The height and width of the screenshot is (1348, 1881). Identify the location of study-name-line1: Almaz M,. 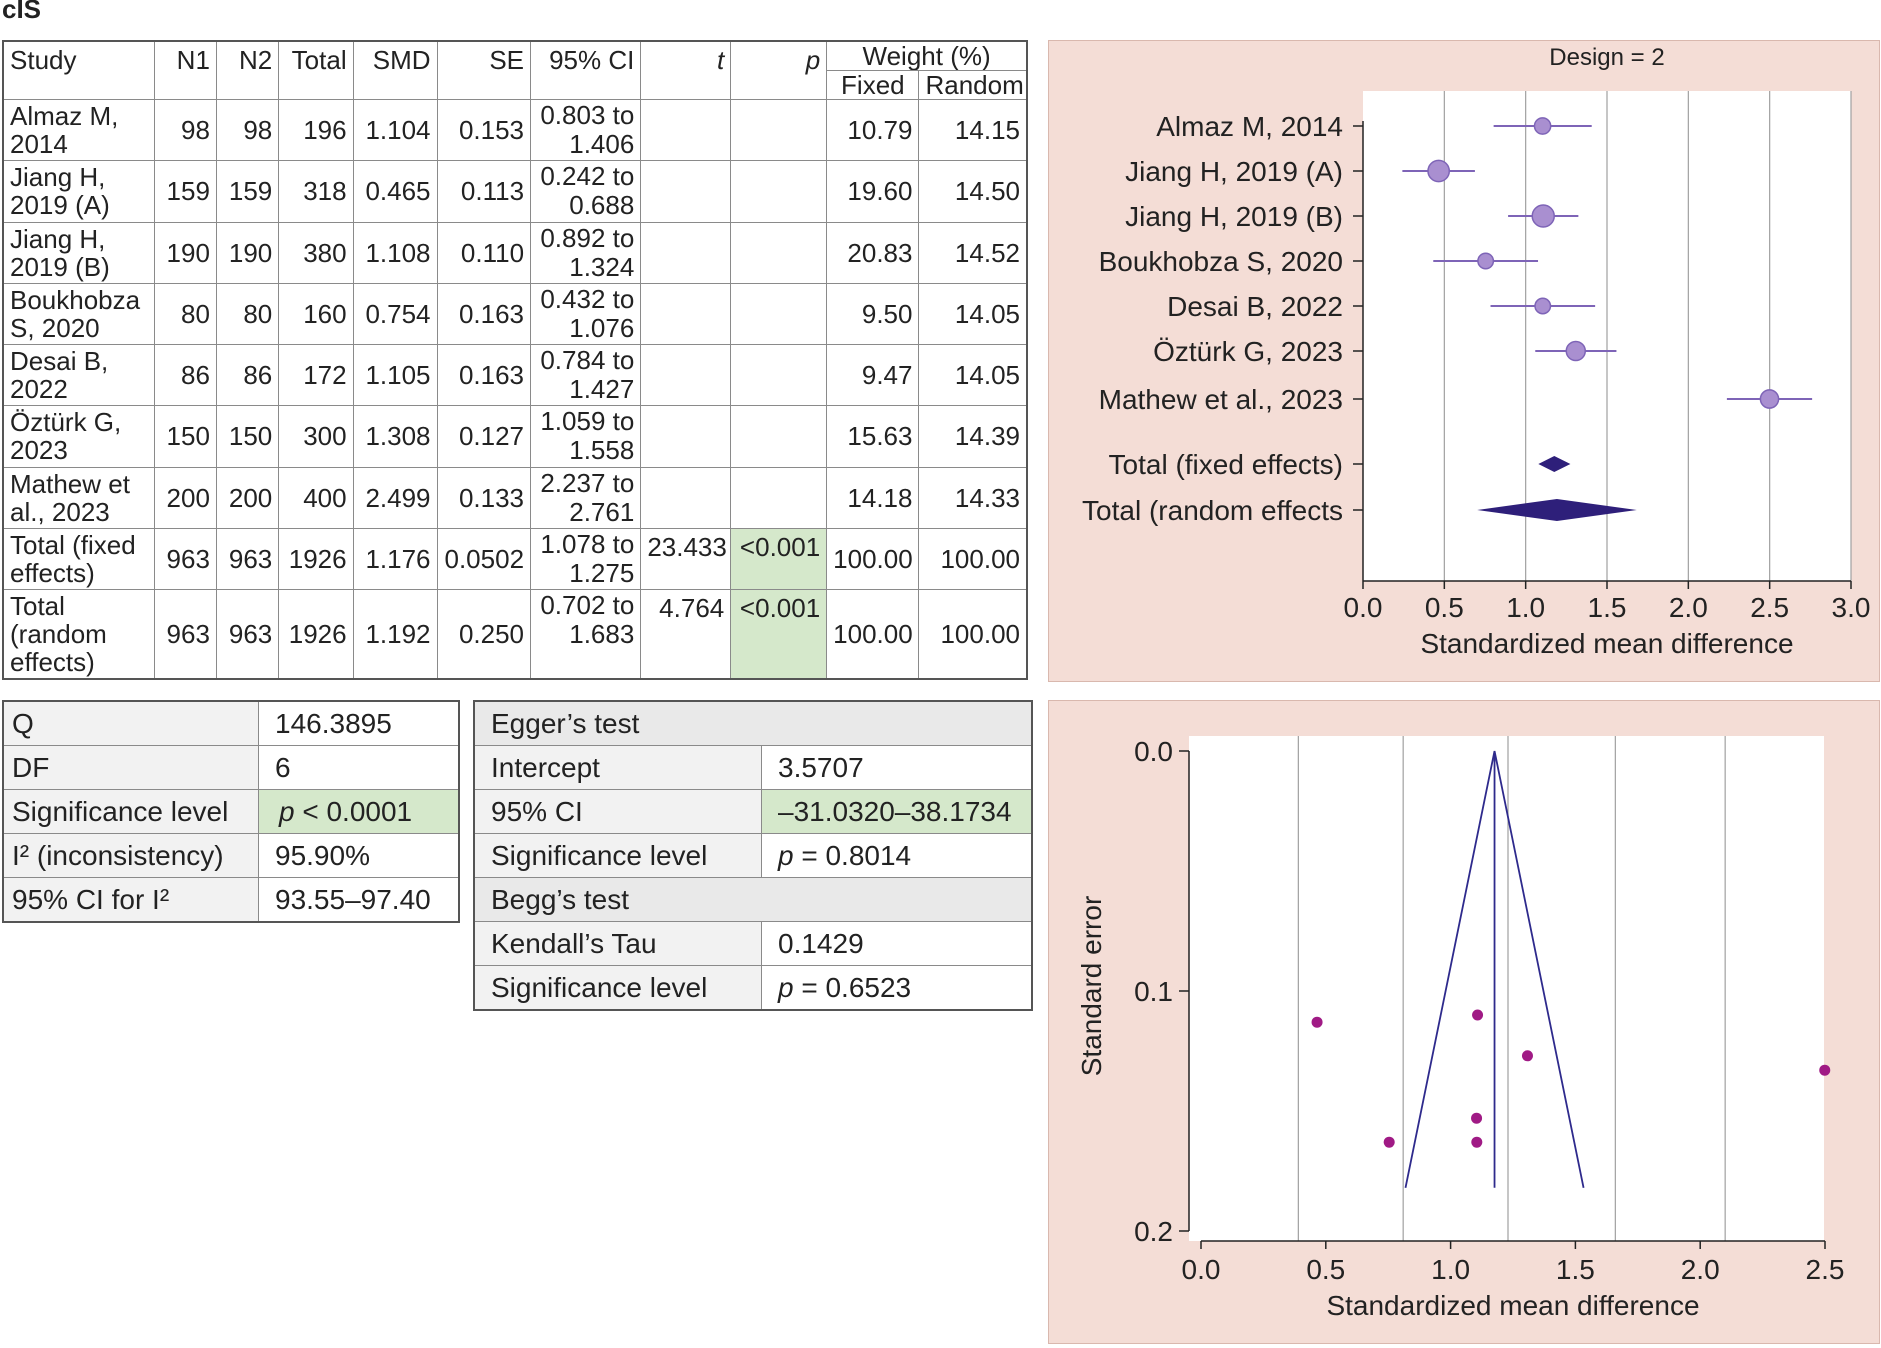
(64, 116).